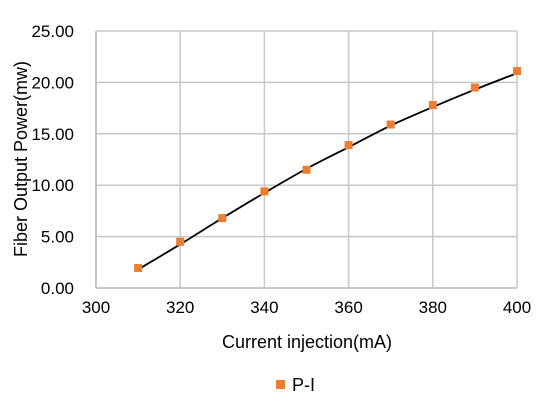 The image size is (548, 415). Describe the element at coordinates (57, 237) in the screenshot. I see `y-tick-label-5: 5.00` at that location.